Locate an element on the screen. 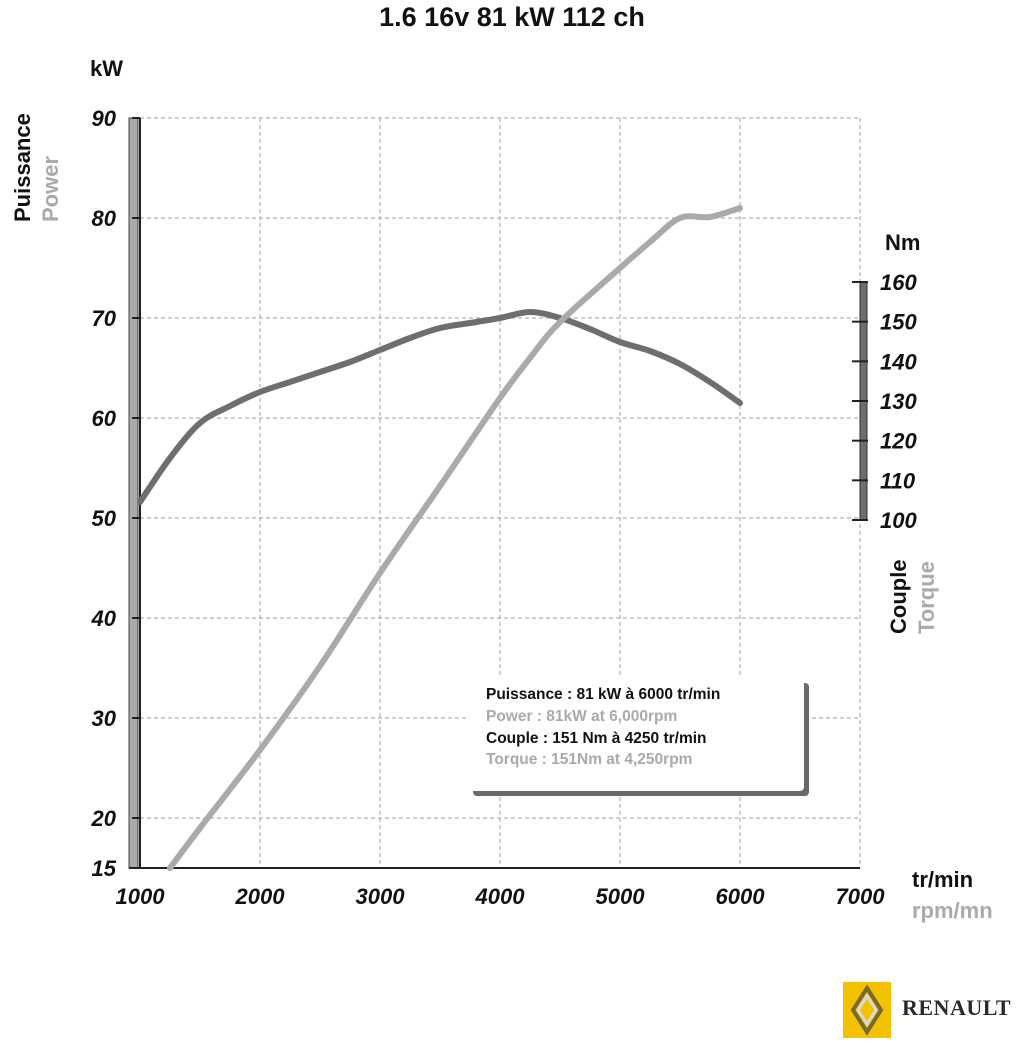 Image resolution: width=1024 pixels, height=1050 pixels. left-tick-label: 15 is located at coordinates (104, 868).